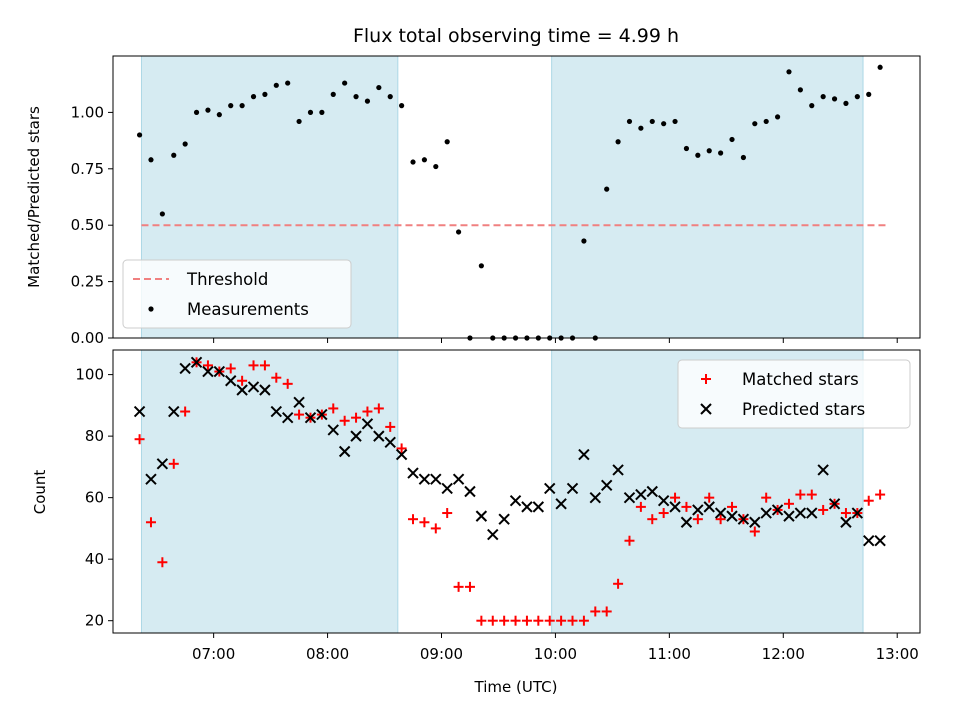  I want to click on bottom-y-axis-label: Count, so click(40, 492).